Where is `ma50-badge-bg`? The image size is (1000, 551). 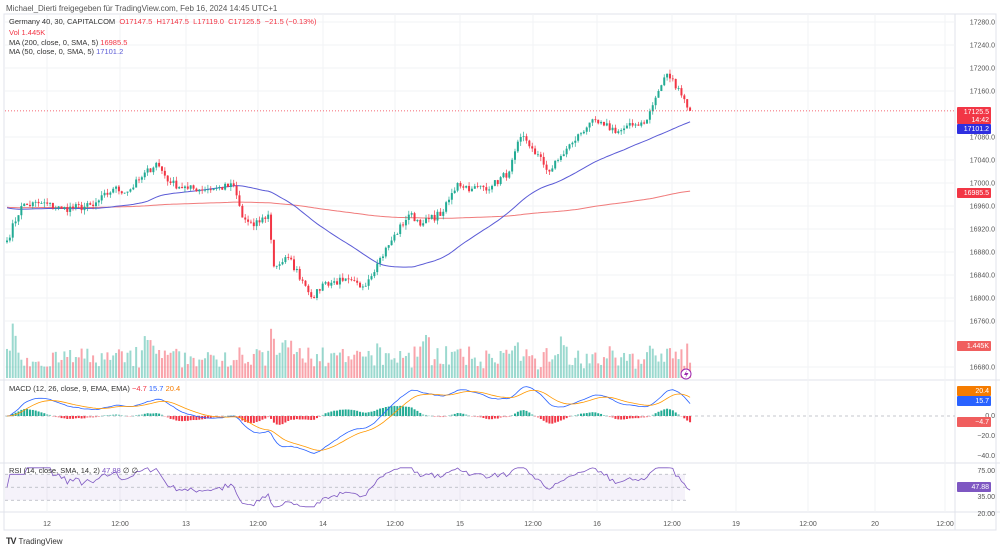 ma50-badge-bg is located at coordinates (974, 129).